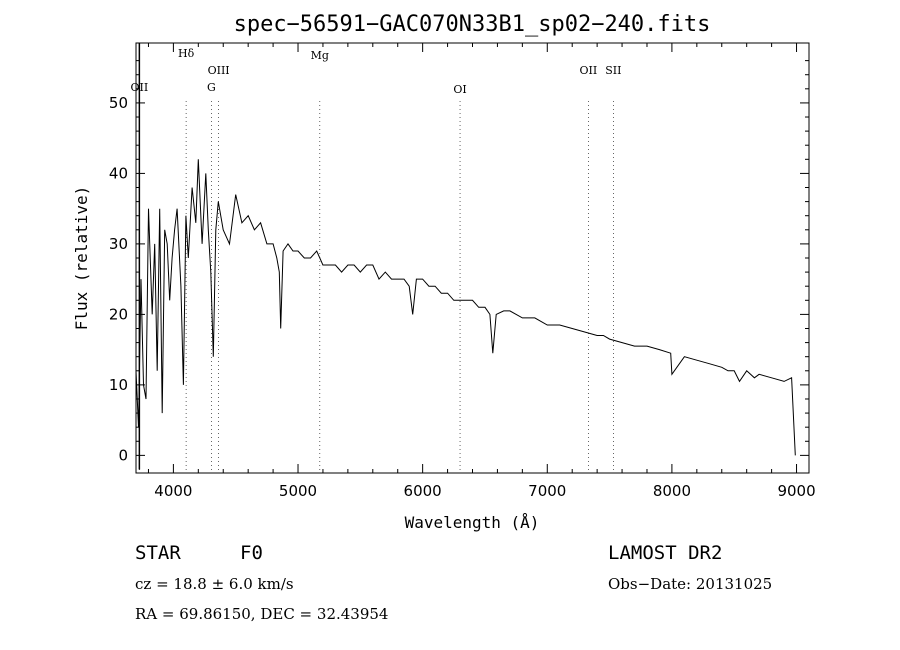 The height and width of the screenshot is (650, 900). What do you see at coordinates (118, 103) in the screenshot?
I see `y-tick-label: 50` at bounding box center [118, 103].